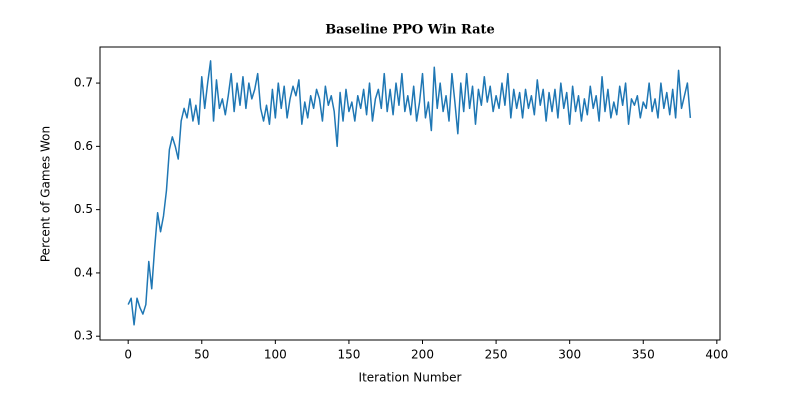 The image size is (800, 400). Describe the element at coordinates (83, 336) in the screenshot. I see `y-tick-label: 0.3` at that location.